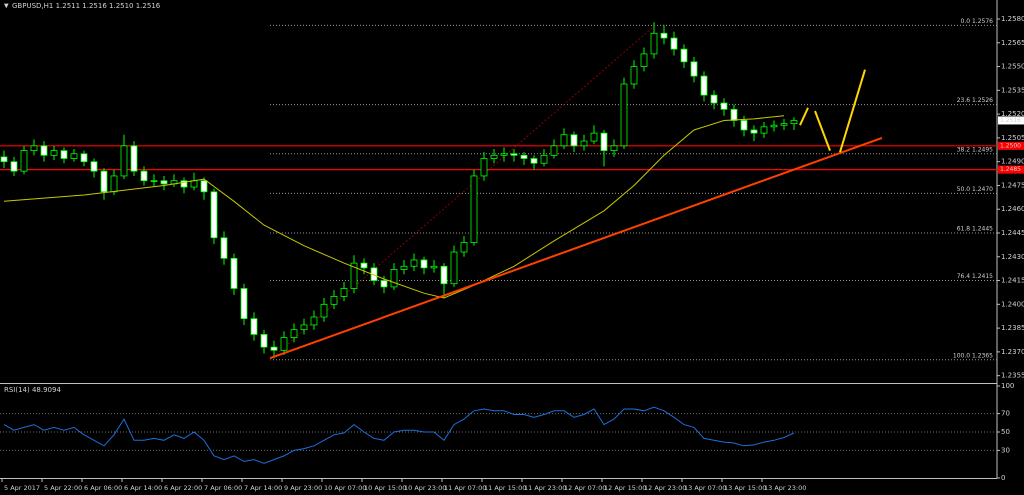 The width and height of the screenshot is (1024, 495). I want to click on y-tick-label: 1.2550, so click(1012, 67).